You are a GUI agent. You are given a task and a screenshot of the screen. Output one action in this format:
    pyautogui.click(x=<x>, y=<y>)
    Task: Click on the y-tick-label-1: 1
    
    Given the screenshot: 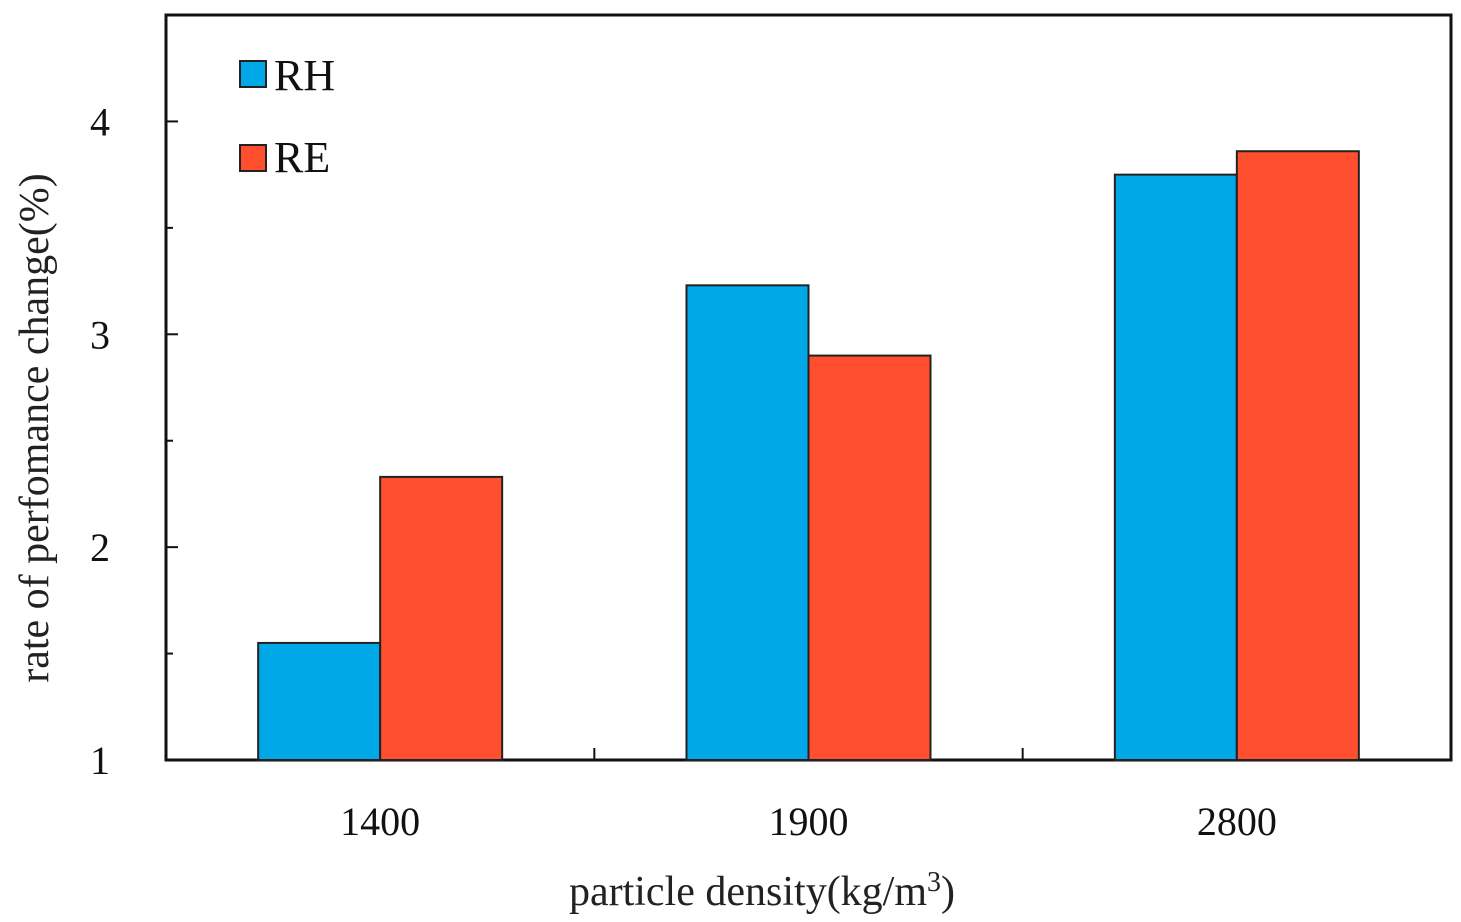 What is the action you would take?
    pyautogui.click(x=100, y=760)
    